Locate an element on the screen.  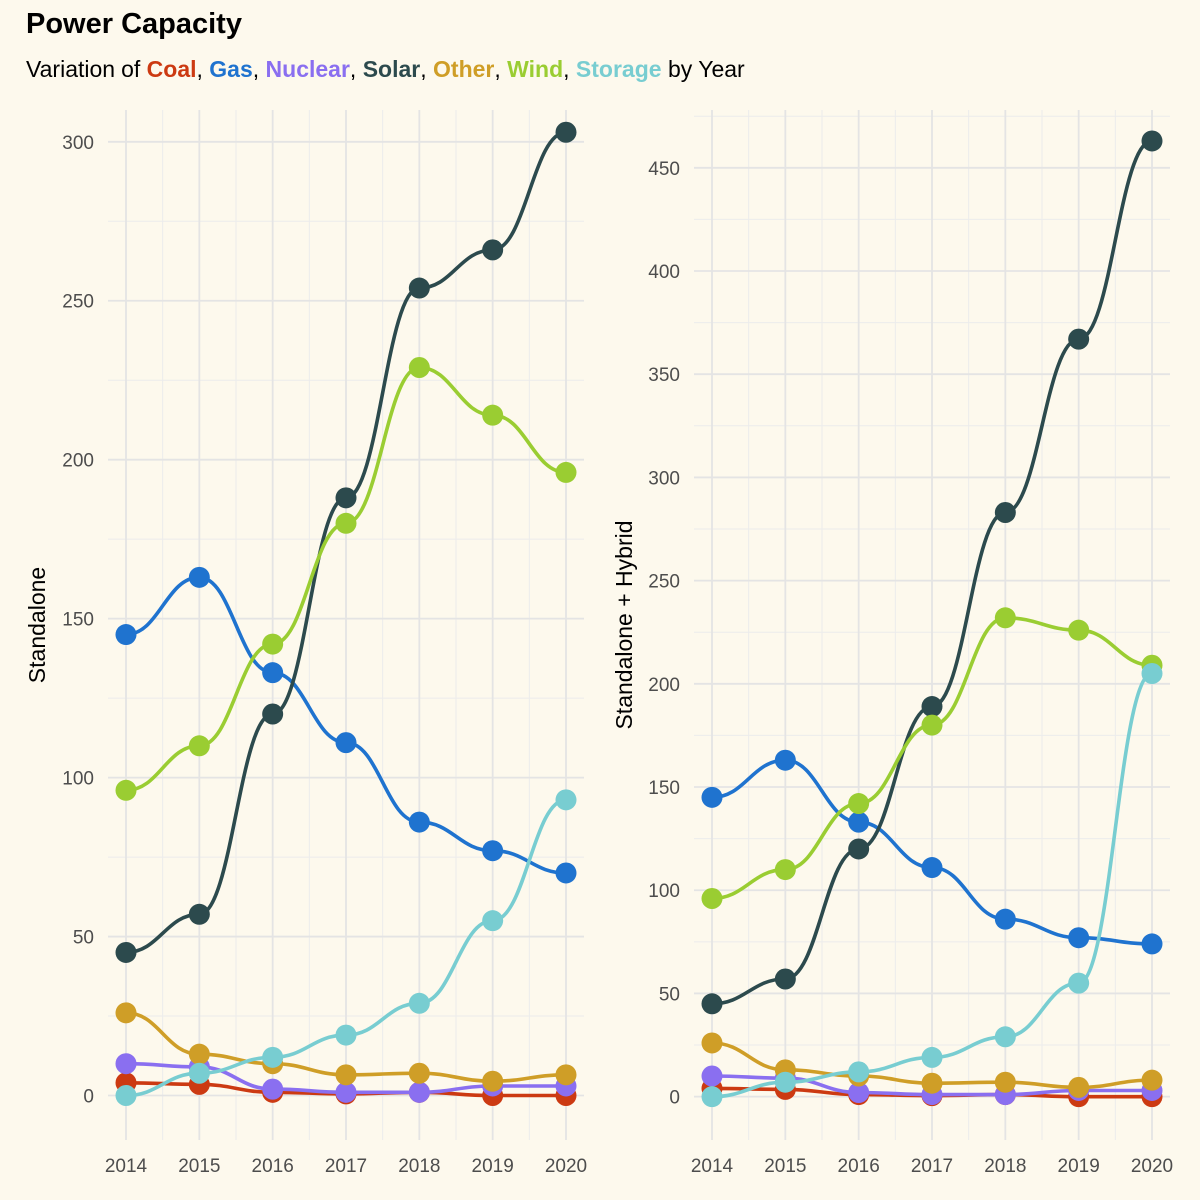
x-tick-label: 2020 is located at coordinates (1152, 1166).